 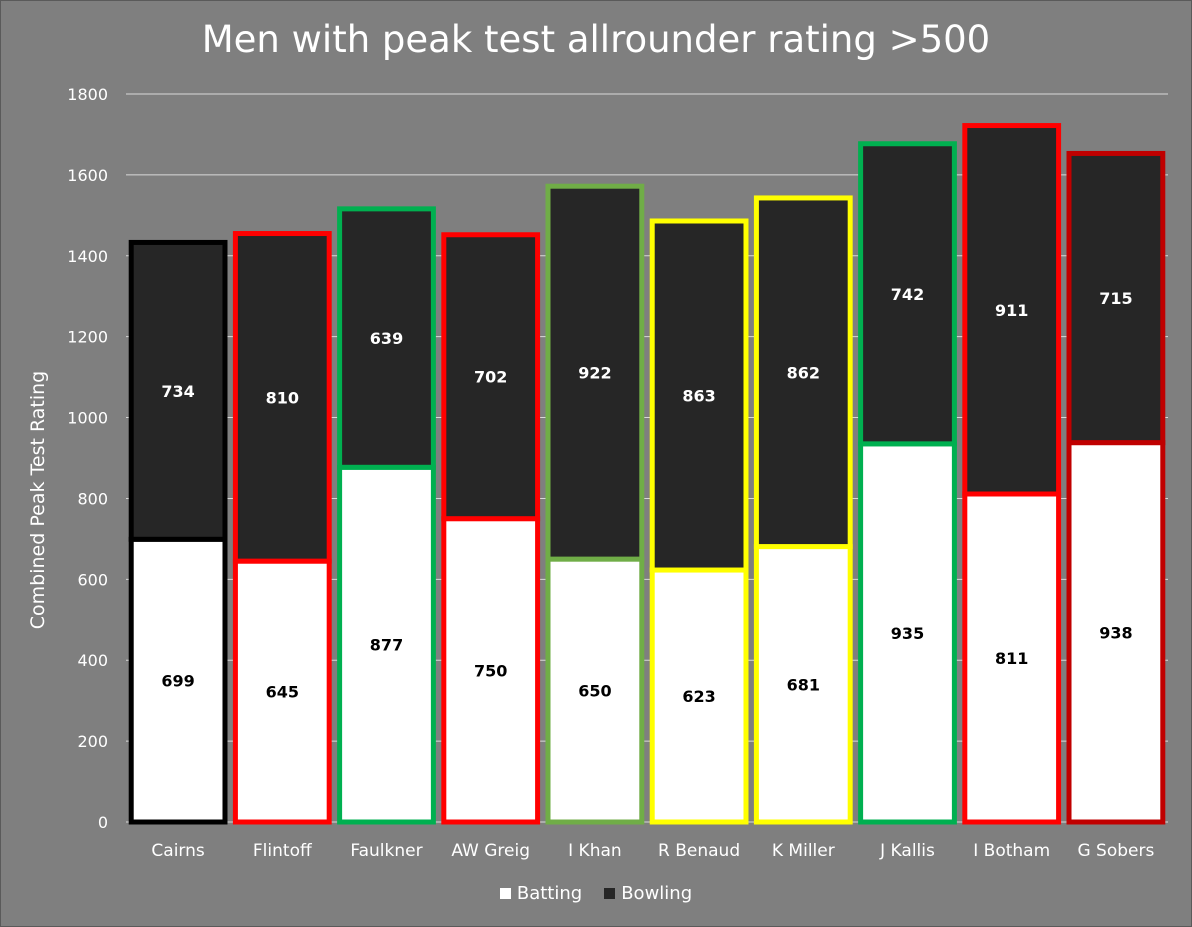 What do you see at coordinates (87, 94) in the screenshot?
I see `y-tick-label: 1800` at bounding box center [87, 94].